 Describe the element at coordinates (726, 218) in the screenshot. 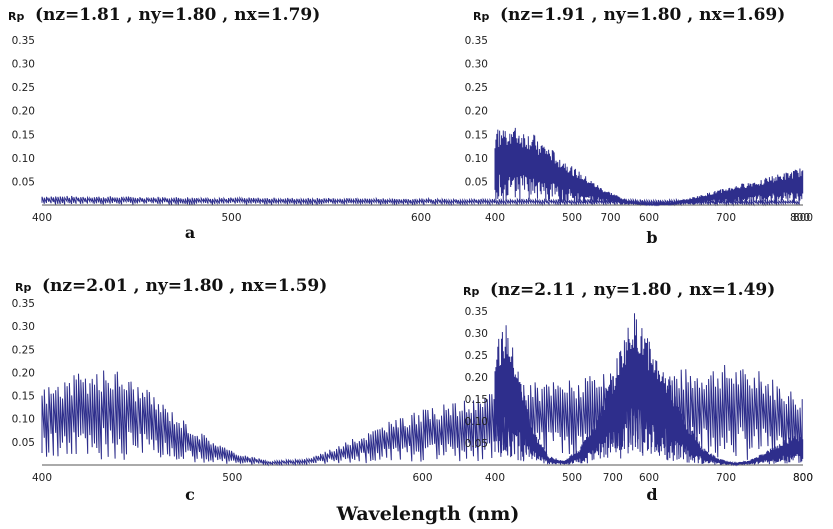

I see `panel-b-x-tick-label: 700` at that location.